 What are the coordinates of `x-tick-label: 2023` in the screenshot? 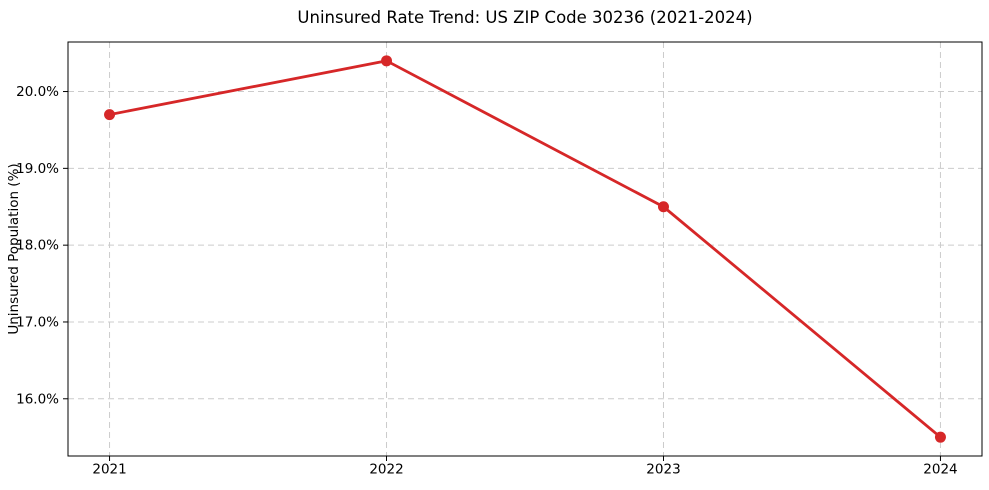 It's located at (663, 470).